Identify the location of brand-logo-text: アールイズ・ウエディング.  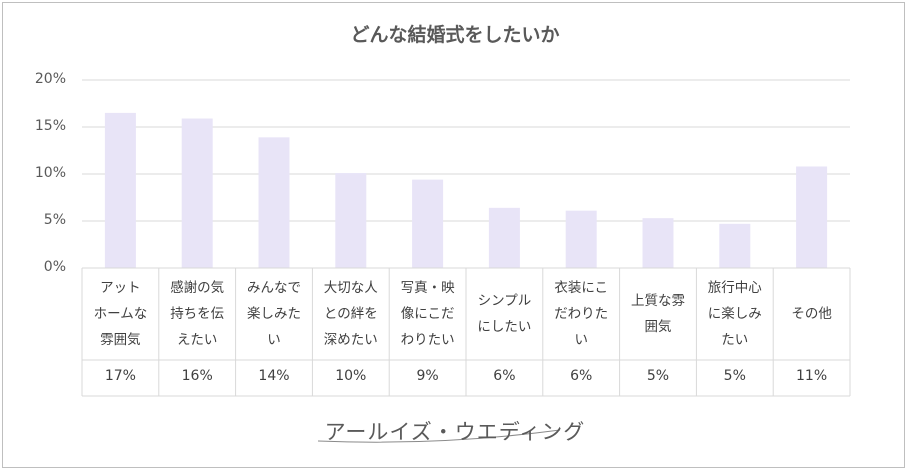
(455, 432).